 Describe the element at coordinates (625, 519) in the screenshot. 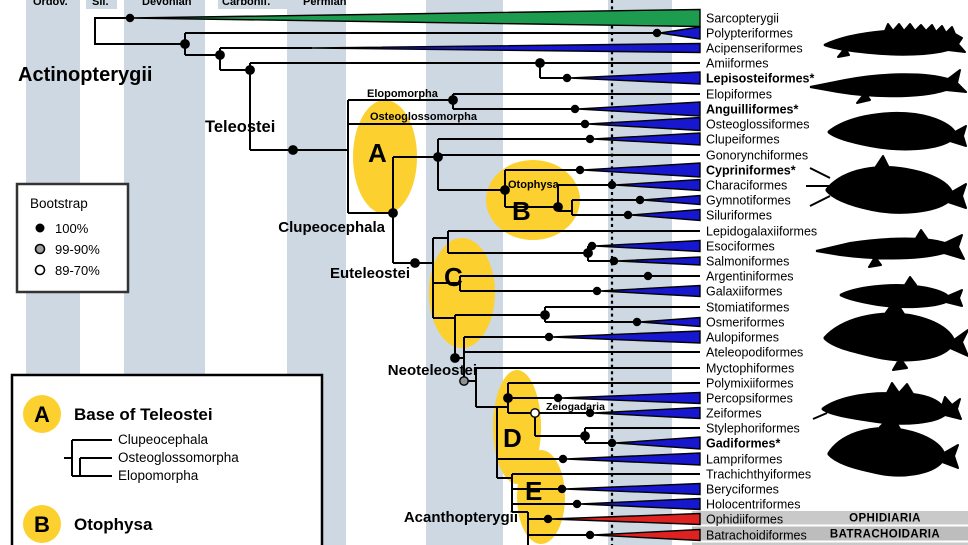

I see `clade-wedge-Ophidiiformes` at that location.